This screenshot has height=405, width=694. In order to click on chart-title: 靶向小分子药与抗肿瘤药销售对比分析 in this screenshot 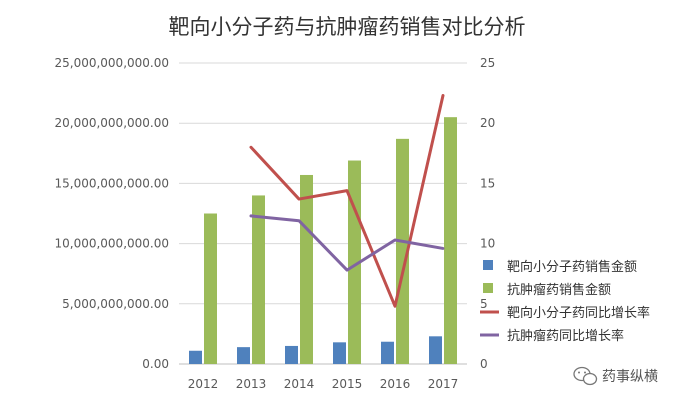, I will do `click(347, 27)`.